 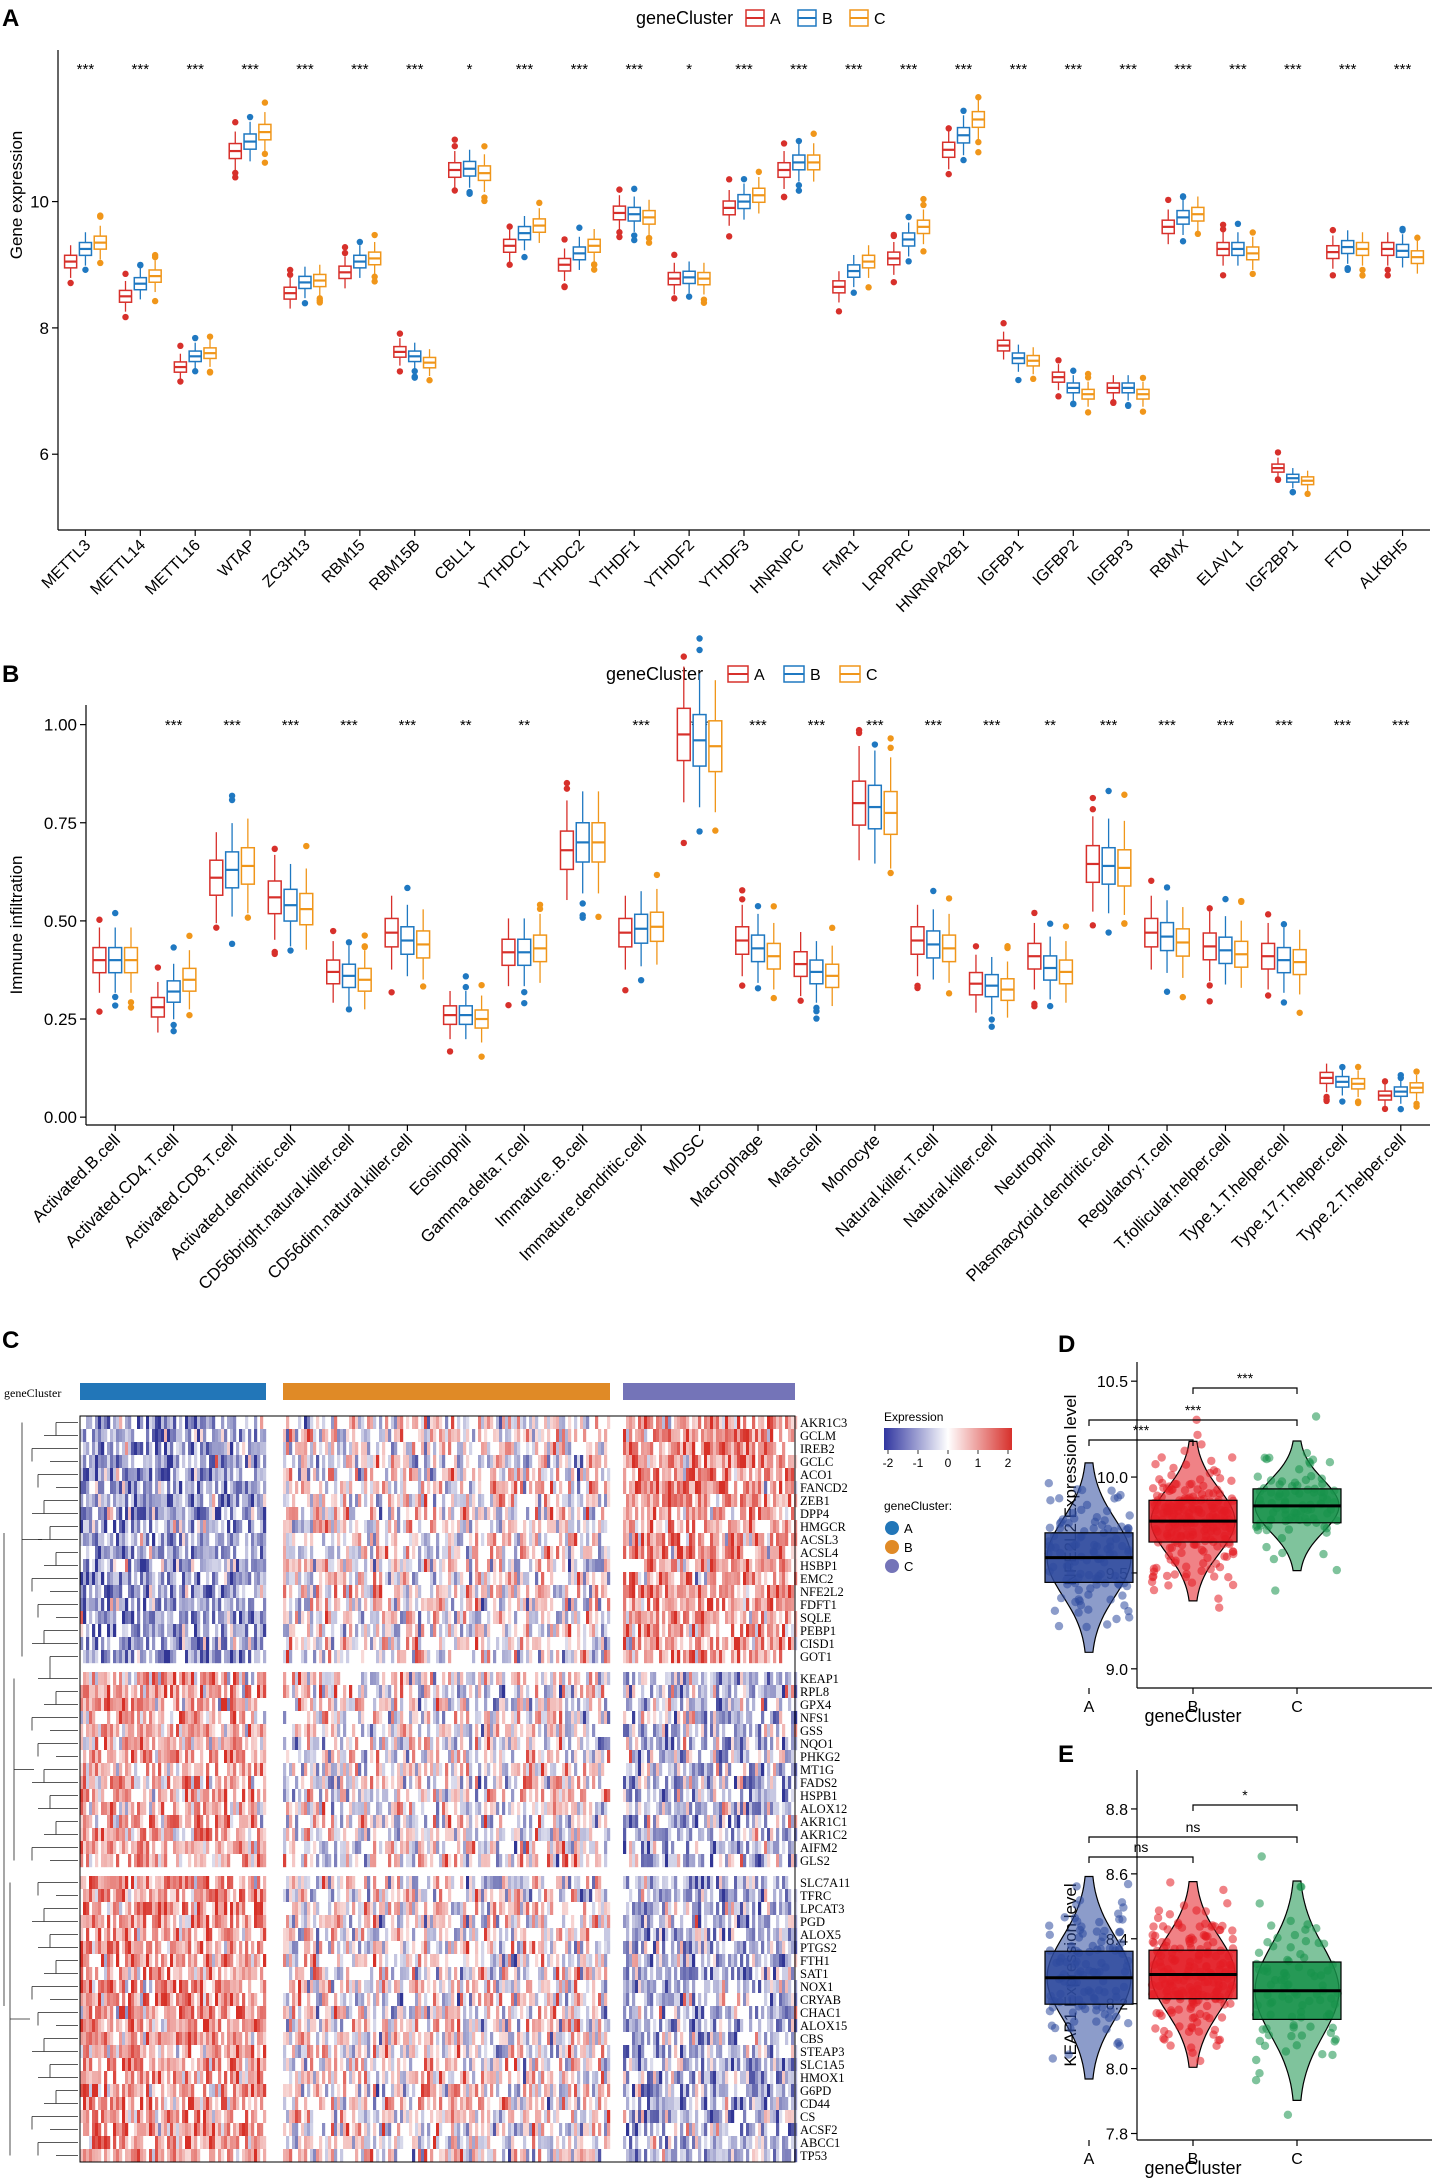 What do you see at coordinates (777, 567) in the screenshot?
I see `x-tick-label: HNRNPC` at bounding box center [777, 567].